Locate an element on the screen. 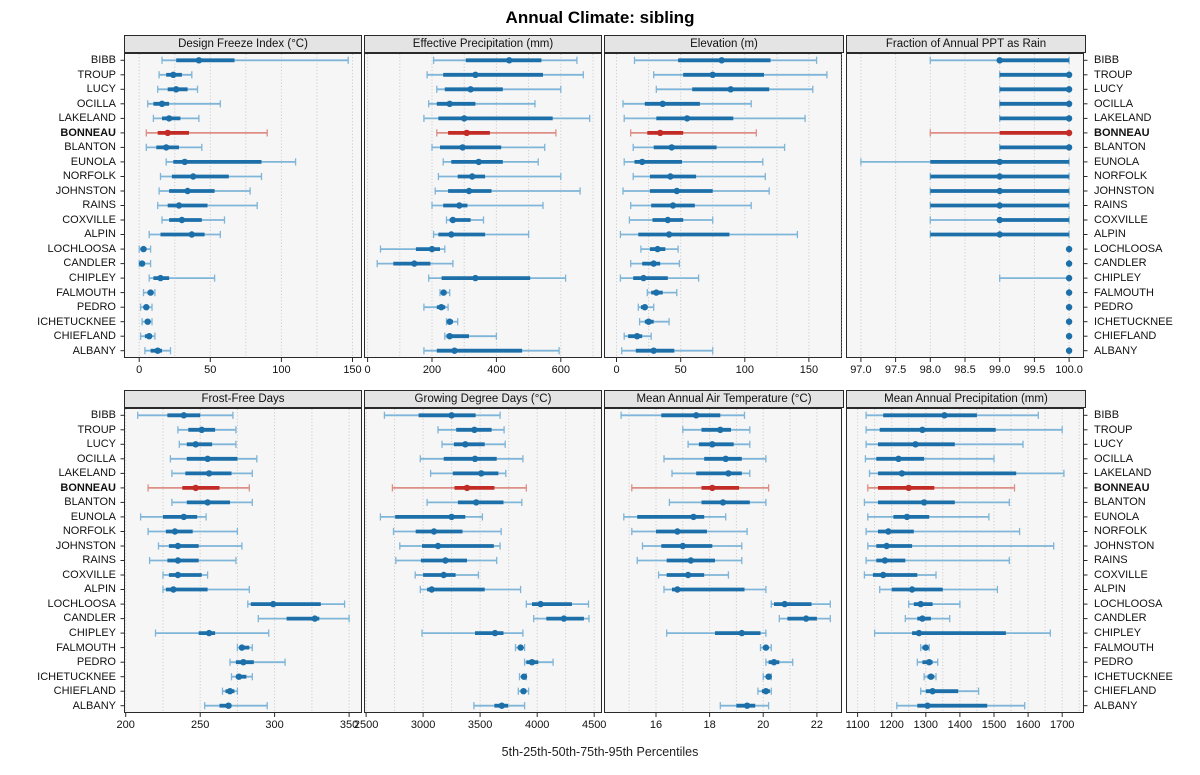 The image size is (1200, 775). svg-text: 4500 is located at coordinates (594, 725).